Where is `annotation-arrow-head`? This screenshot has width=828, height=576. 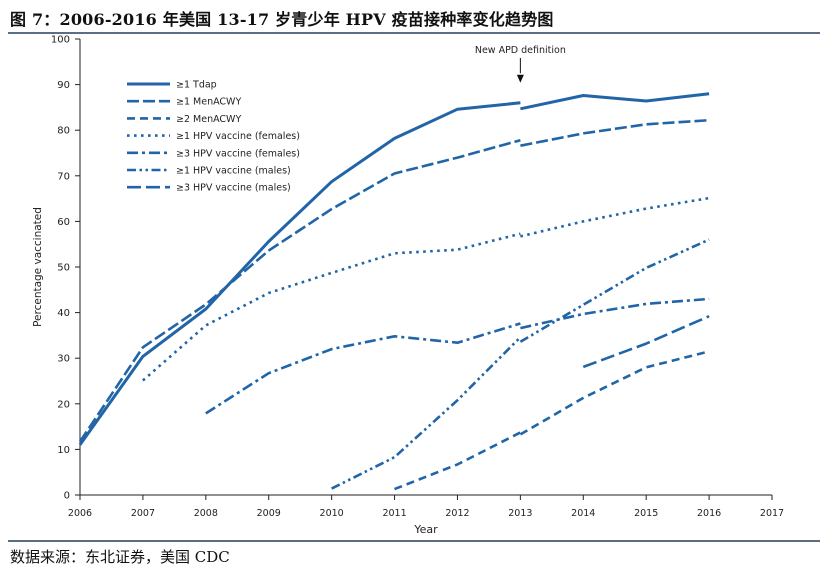
annotation-arrow-head is located at coordinates (520, 78).